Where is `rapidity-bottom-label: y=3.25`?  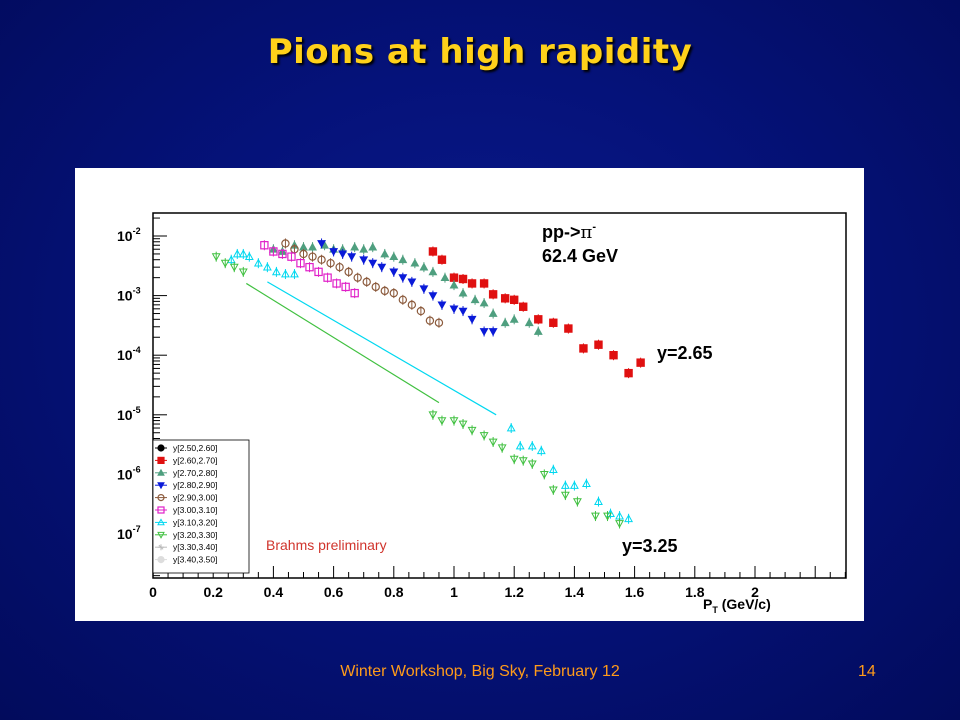
rapidity-bottom-label: y=3.25 is located at coordinates (650, 546).